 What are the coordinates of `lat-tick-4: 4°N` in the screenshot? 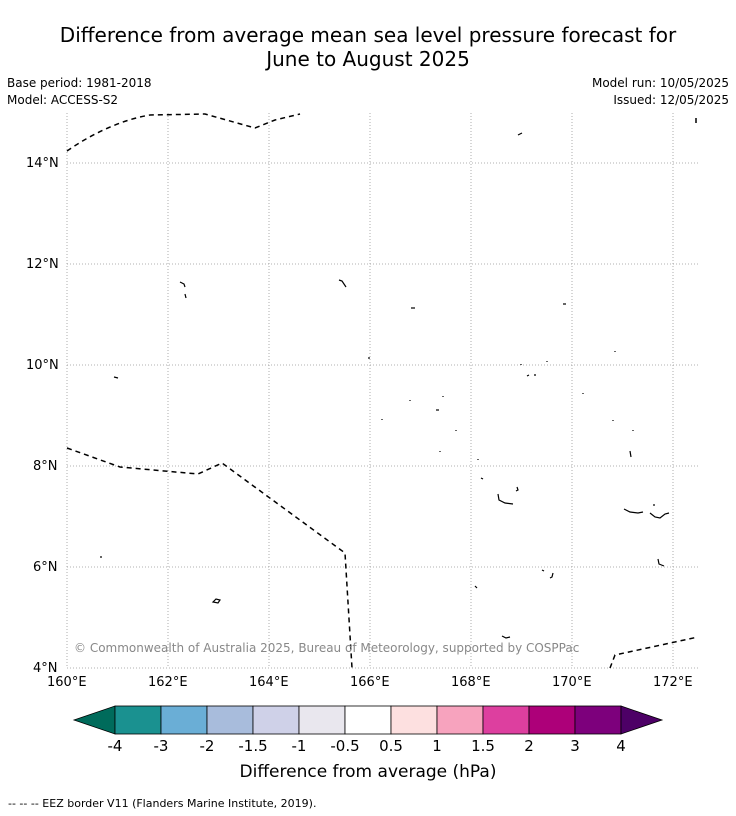 It's located at (45, 668).